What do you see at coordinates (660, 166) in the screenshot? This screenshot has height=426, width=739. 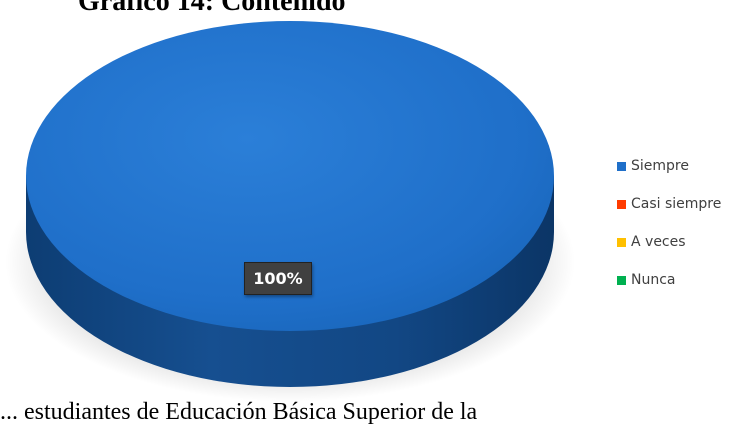 I see `legend-label: Siempre` at bounding box center [660, 166].